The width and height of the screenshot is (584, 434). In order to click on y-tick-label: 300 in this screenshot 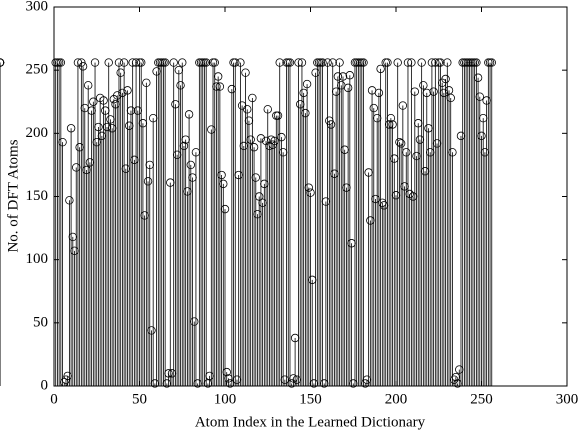, I will do `click(37, 7)`.